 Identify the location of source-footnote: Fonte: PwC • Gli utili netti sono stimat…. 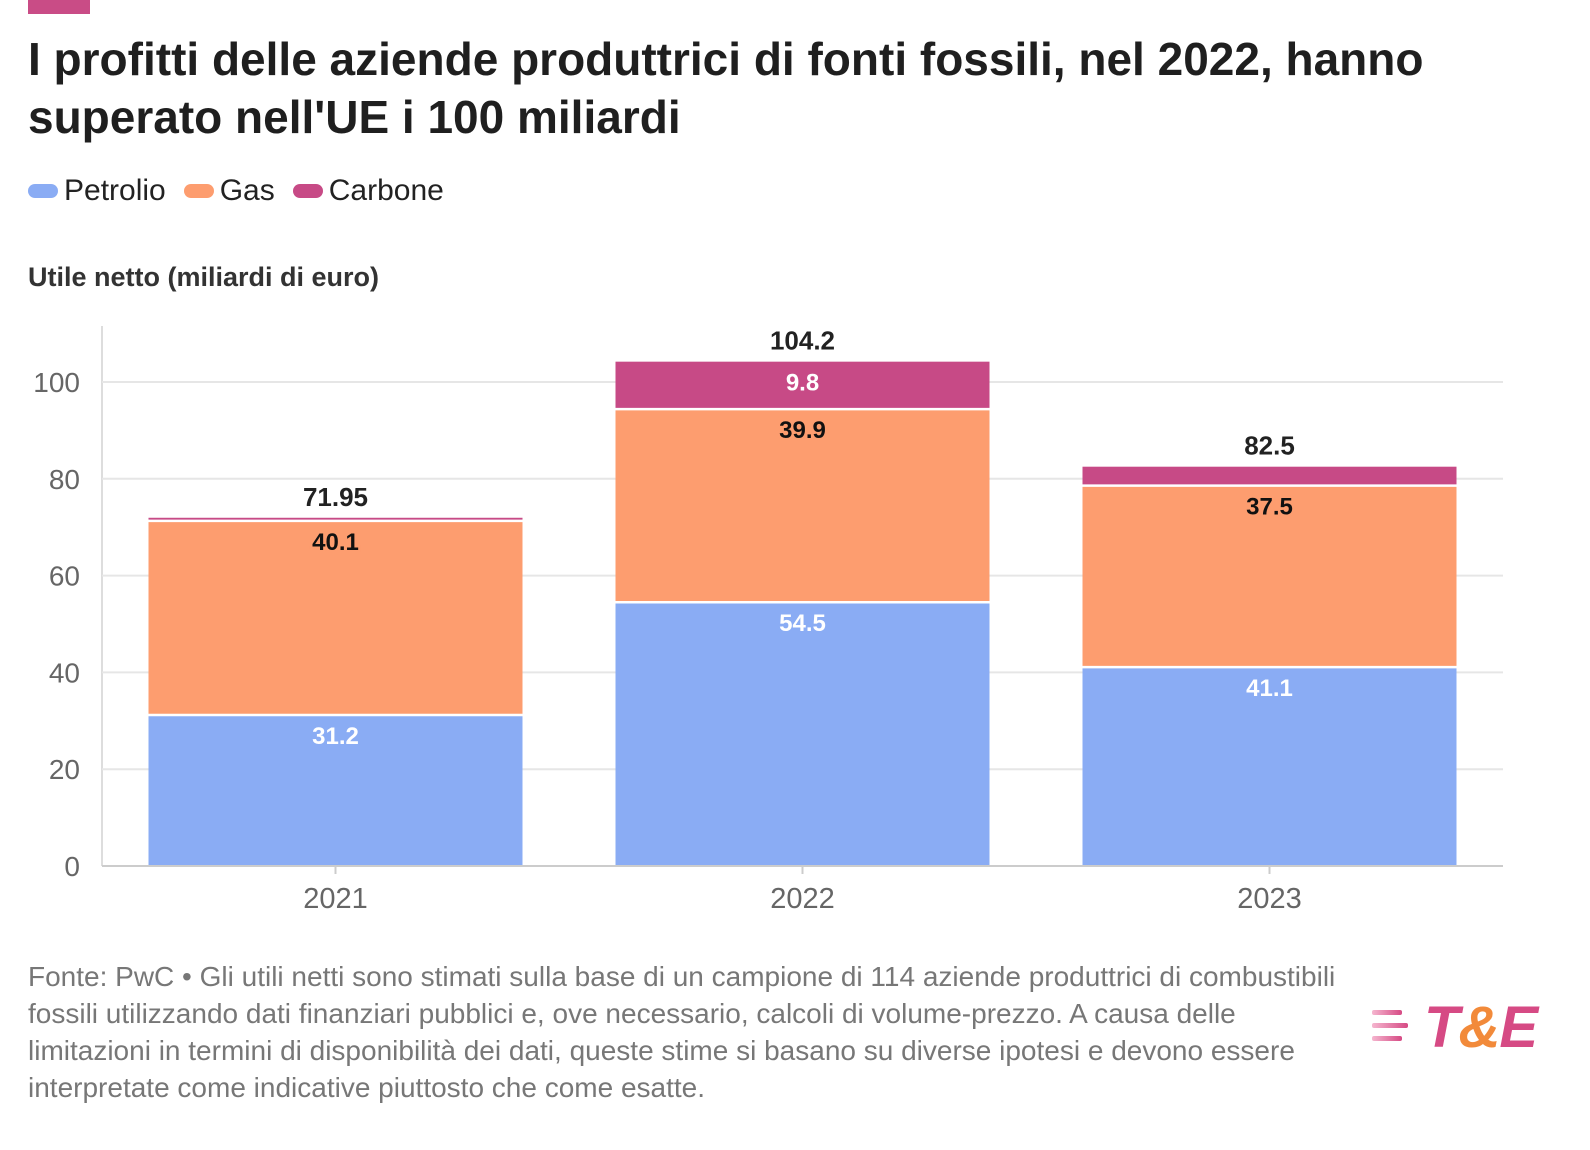
(682, 1032).